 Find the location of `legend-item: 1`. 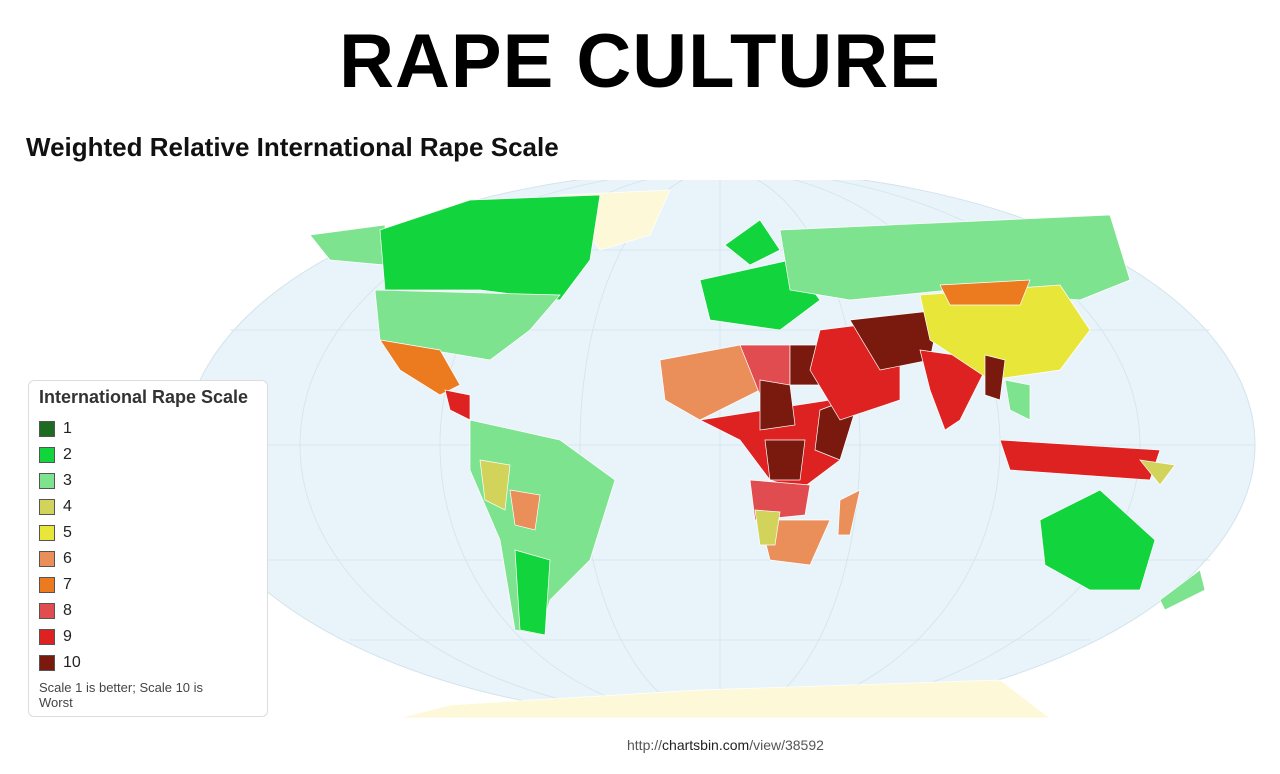

legend-item: 1 is located at coordinates (148, 429).